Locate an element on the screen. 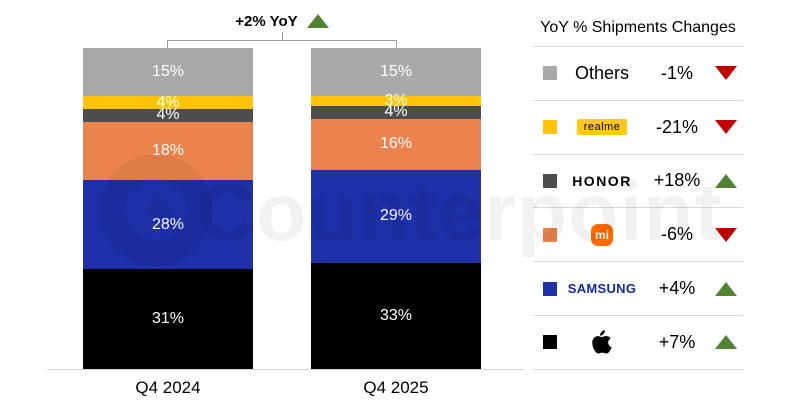  samsung-logo: SAMSUNG is located at coordinates (602, 289).